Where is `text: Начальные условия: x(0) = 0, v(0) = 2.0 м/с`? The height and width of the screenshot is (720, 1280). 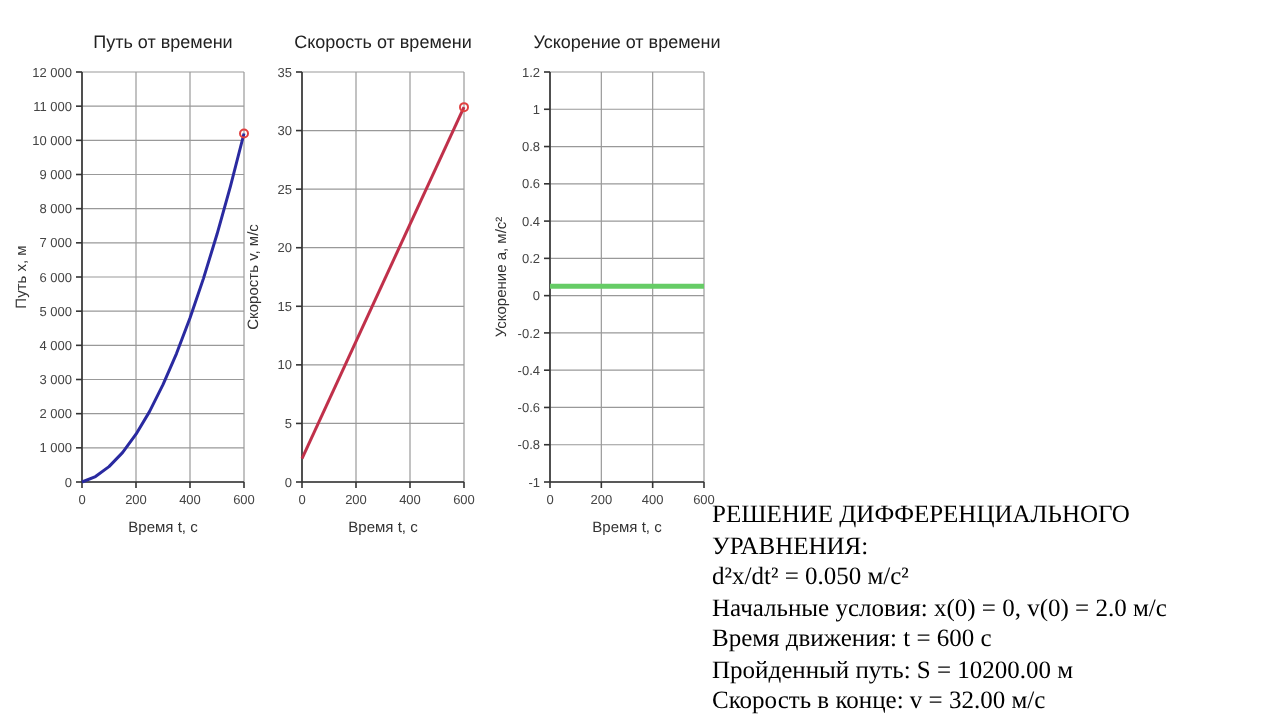 text: Начальные условия: x(0) = 0, v(0) = 2.0 м/с is located at coordinates (940, 608).